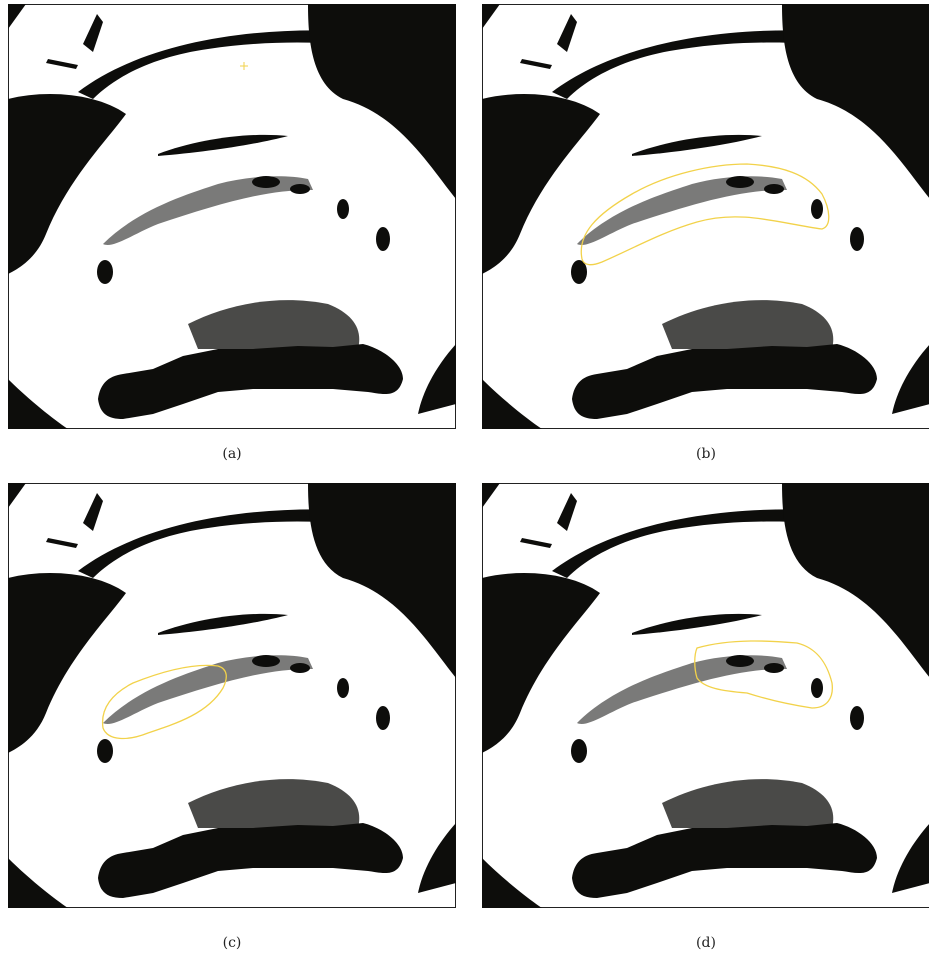 This screenshot has width=929, height=972. What do you see at coordinates (706, 454) in the screenshot?
I see `caption-b: (b)` at bounding box center [706, 454].